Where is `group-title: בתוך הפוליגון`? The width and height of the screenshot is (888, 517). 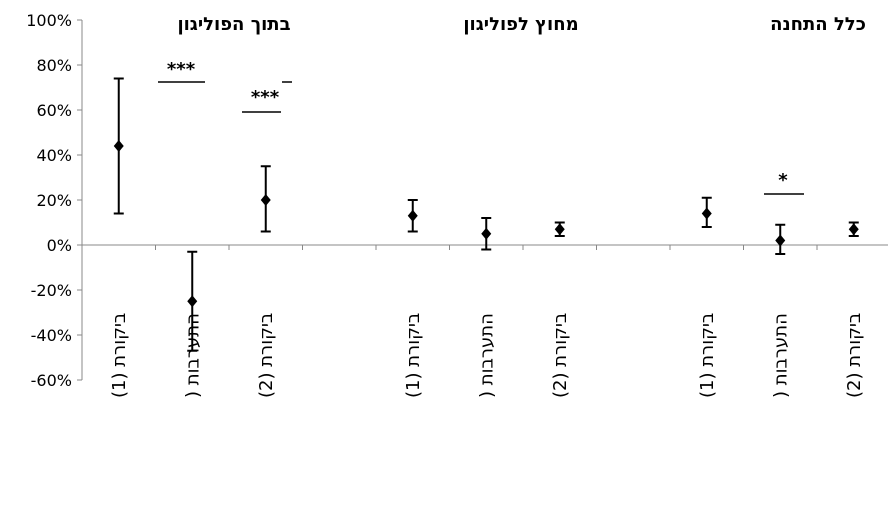
group-title: בתוך הפוליגון is located at coordinates (233, 24).